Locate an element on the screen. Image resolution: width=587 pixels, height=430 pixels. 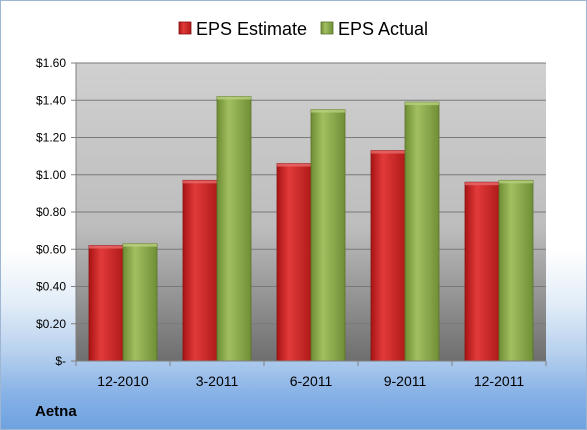
y-tick-label: $0.80 is located at coordinates (51, 212).